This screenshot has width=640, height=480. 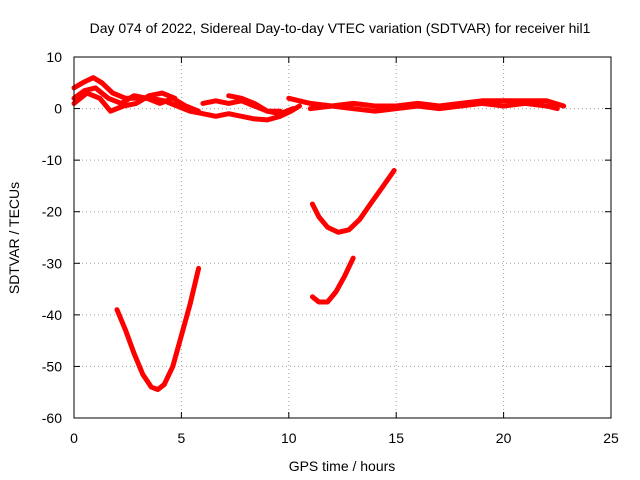 What do you see at coordinates (14, 238) in the screenshot?
I see `y-axis-label: SDTVAR / TECUs` at bounding box center [14, 238].